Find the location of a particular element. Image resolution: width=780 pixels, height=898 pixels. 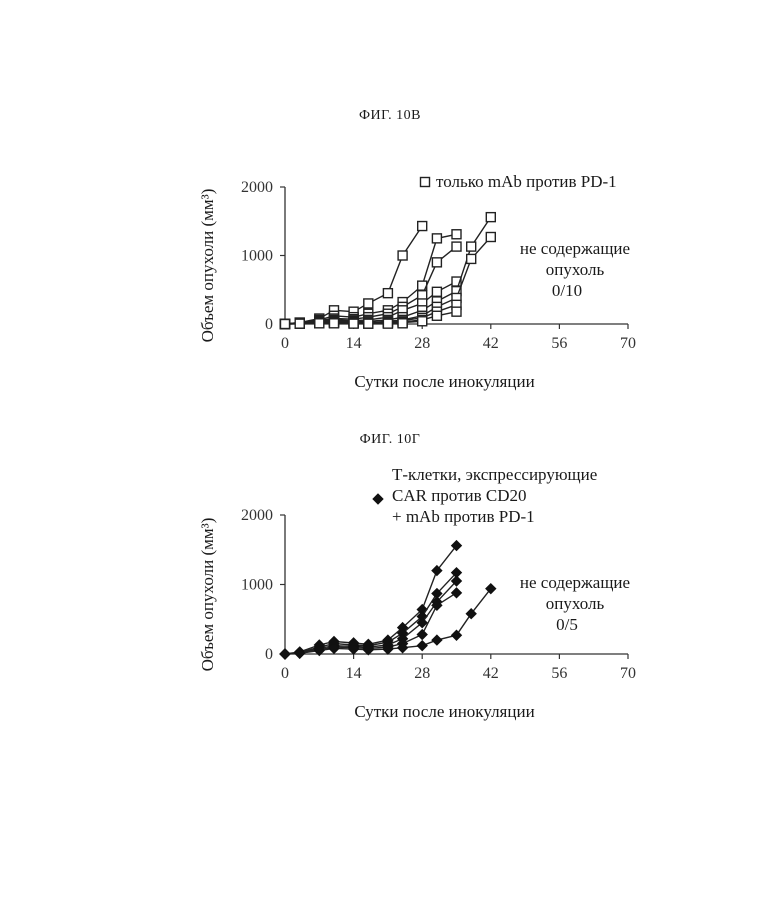

legend: только mAb против PD-1 is located at coordinates (519, 181).